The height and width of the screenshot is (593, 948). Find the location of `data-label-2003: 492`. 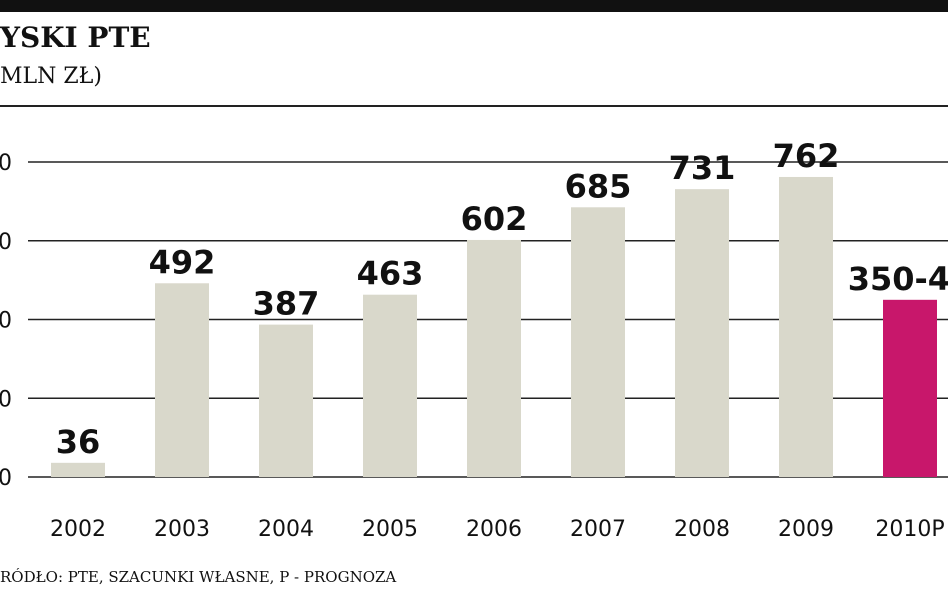

data-label-2003: 492 is located at coordinates (182, 262).